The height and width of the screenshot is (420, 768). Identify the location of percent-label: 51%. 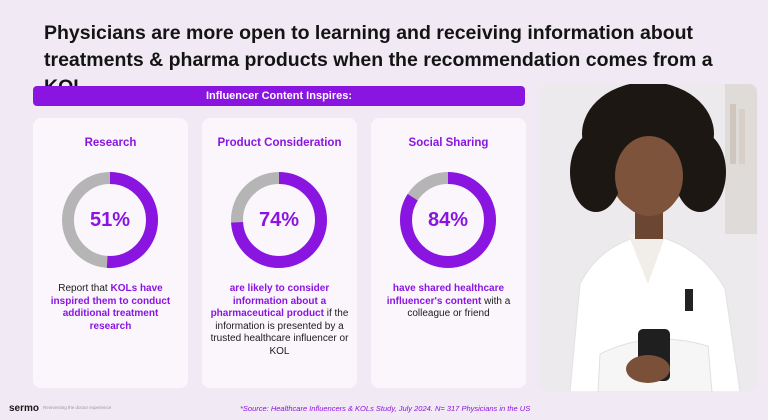
(110, 219).